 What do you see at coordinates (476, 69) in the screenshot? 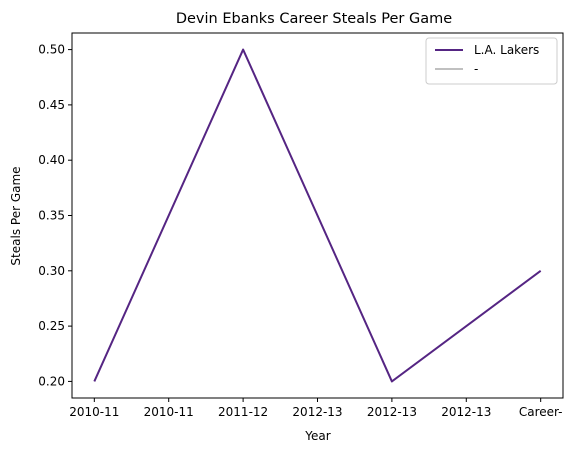
I see `legend-label: -` at bounding box center [476, 69].